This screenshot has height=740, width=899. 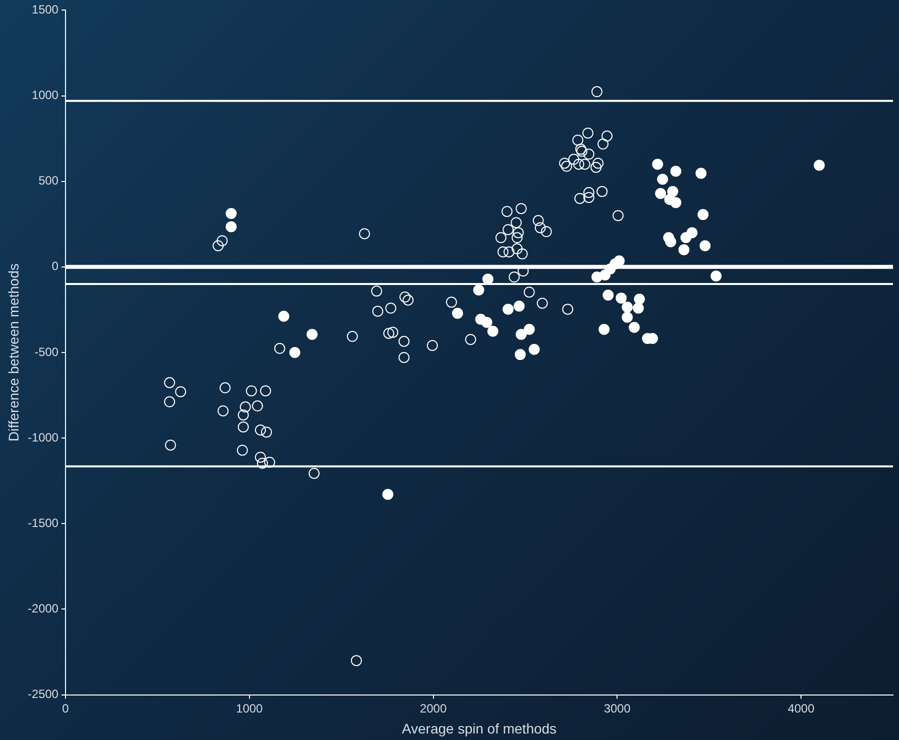 I want to click on y-tick-label: -2000, so click(x=43, y=609).